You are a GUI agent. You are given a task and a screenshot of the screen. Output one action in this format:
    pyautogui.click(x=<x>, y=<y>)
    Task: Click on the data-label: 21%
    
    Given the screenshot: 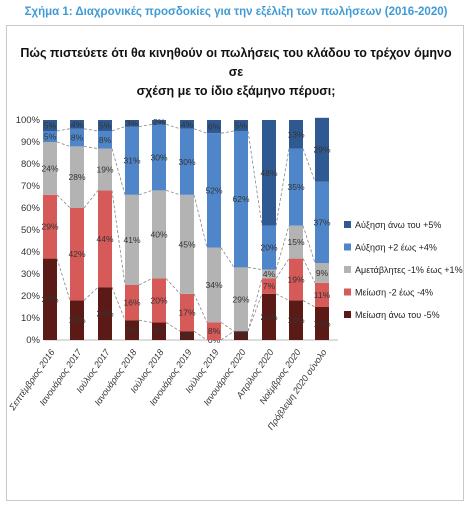 What is the action you would take?
    pyautogui.click(x=268, y=317)
    